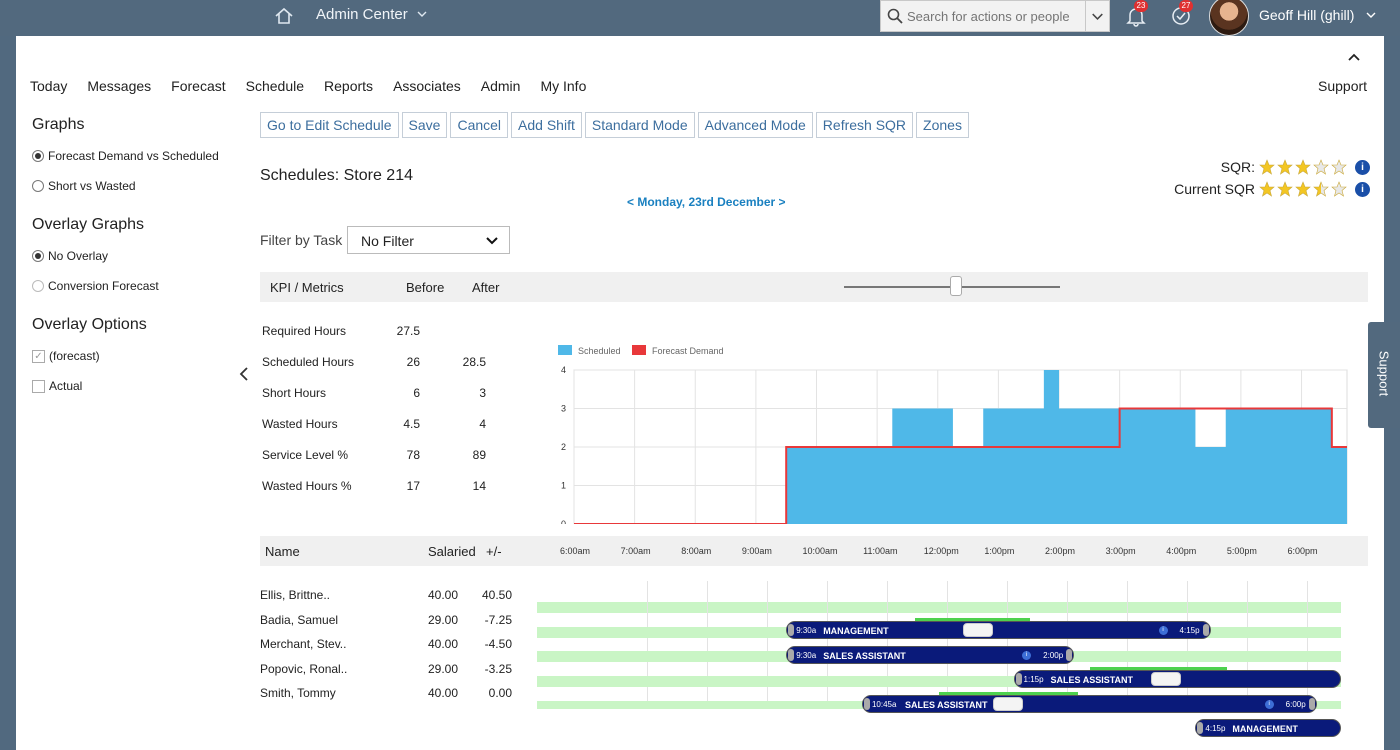 The height and width of the screenshot is (750, 1400). What do you see at coordinates (1089, 702) in the screenshot?
I see `shift-bar: 10:45a SALES ASSISTANT 6:00p i` at bounding box center [1089, 702].